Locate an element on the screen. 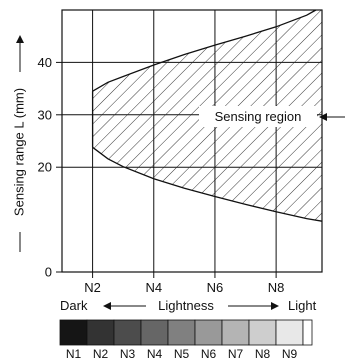  scale-label: N5 is located at coordinates (182, 354).